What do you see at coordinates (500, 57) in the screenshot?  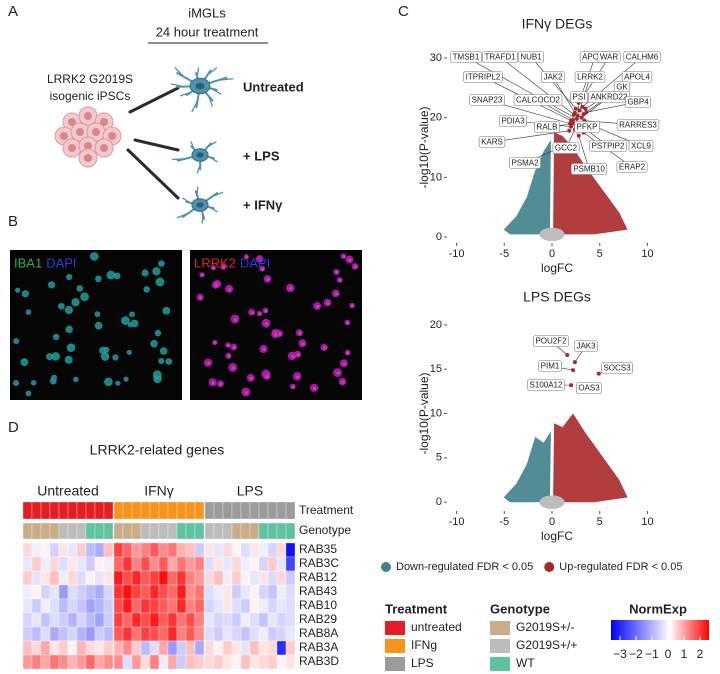 I see `gene-label: TRAFD1` at bounding box center [500, 57].